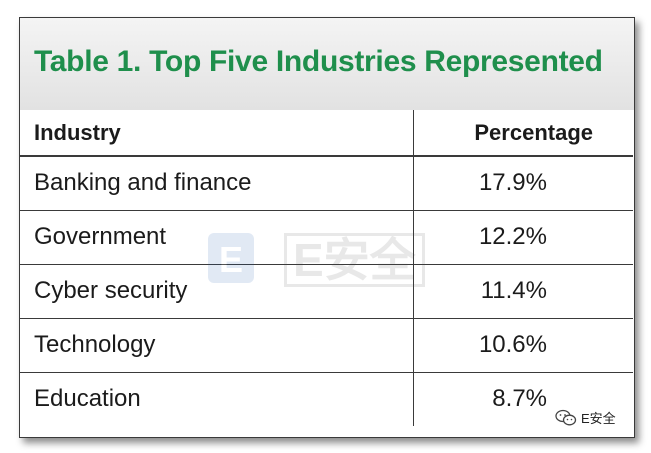 This screenshot has height=453, width=651. What do you see at coordinates (523, 290) in the screenshot?
I see `percentage-cell: 11.4%` at bounding box center [523, 290].